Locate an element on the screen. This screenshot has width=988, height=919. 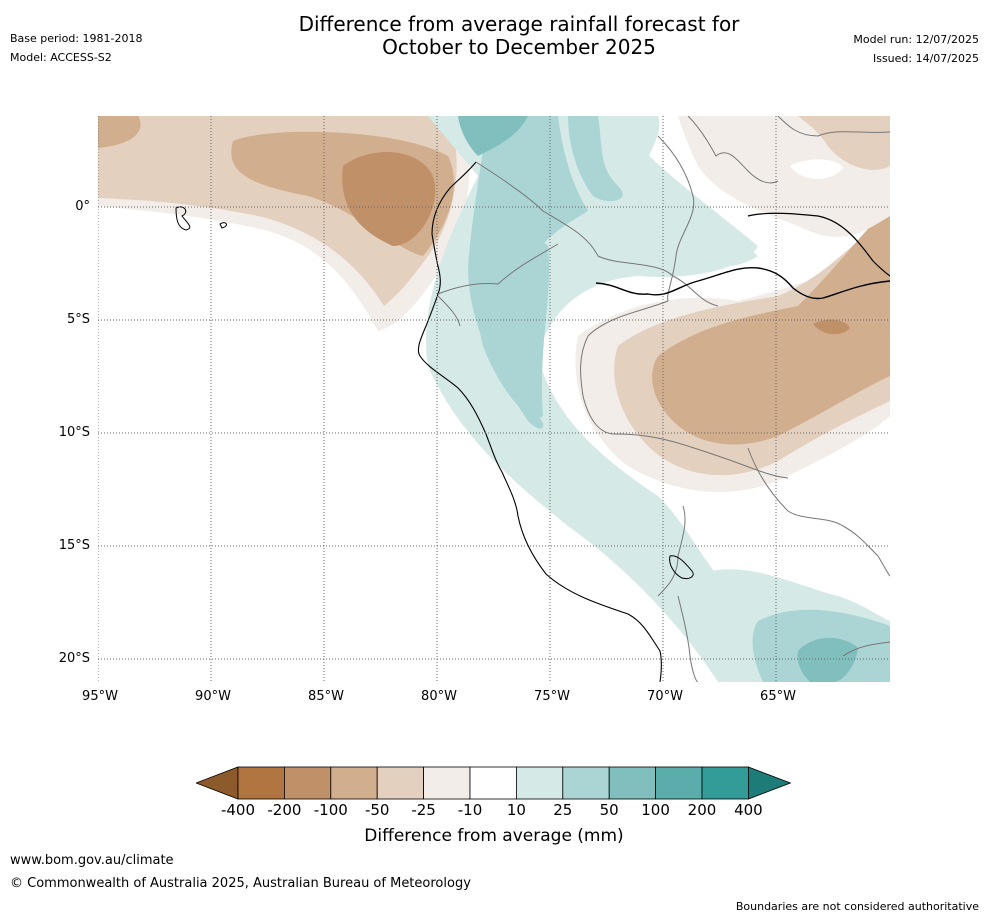
colorbar-tick-label: -50 is located at coordinates (377, 810).